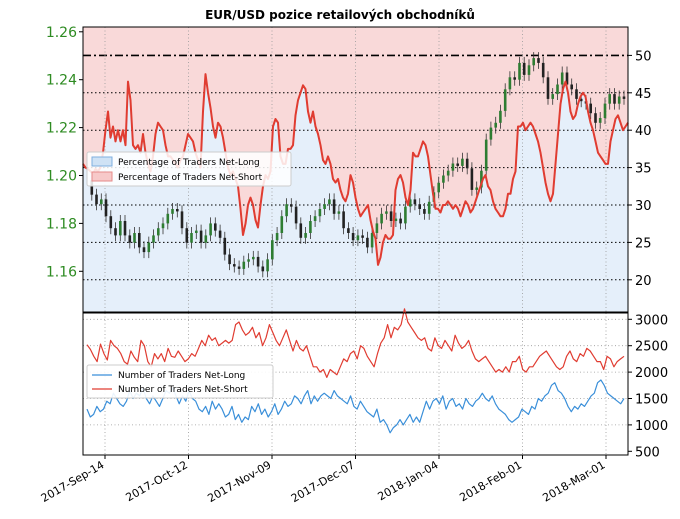  What do you see at coordinates (189, 169) in the screenshot?
I see `upper-legend-box` at bounding box center [189, 169].